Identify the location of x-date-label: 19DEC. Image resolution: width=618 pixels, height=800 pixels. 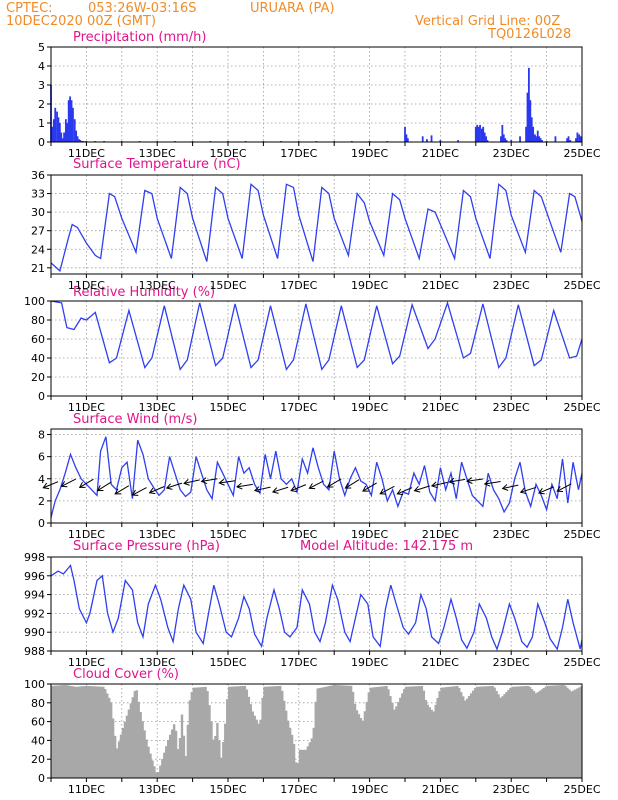
(369, 285).